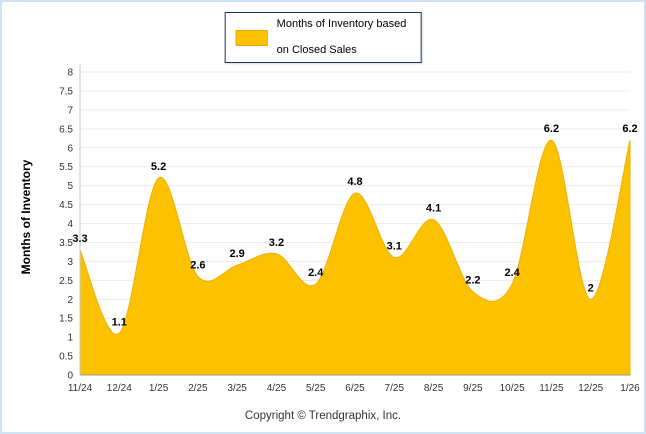  Describe the element at coordinates (66, 281) in the screenshot. I see `y-tick-label: 2.5` at that location.